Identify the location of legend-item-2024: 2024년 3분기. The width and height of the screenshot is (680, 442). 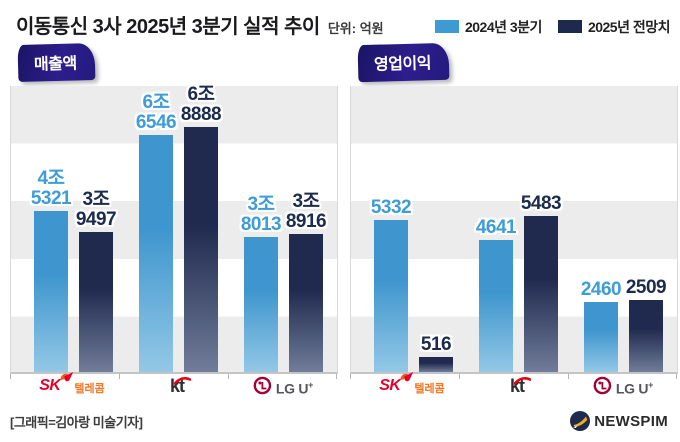
(488, 27).